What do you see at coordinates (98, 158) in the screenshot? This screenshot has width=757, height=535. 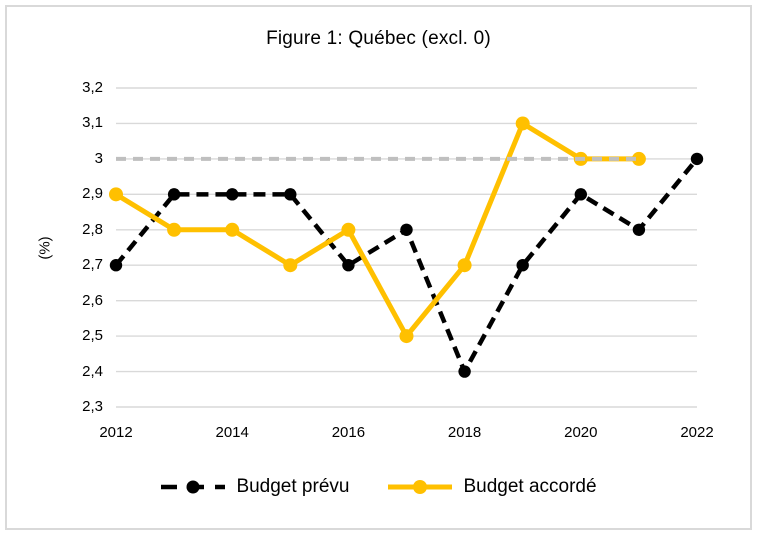 I see `y-tick-label: 3` at bounding box center [98, 158].